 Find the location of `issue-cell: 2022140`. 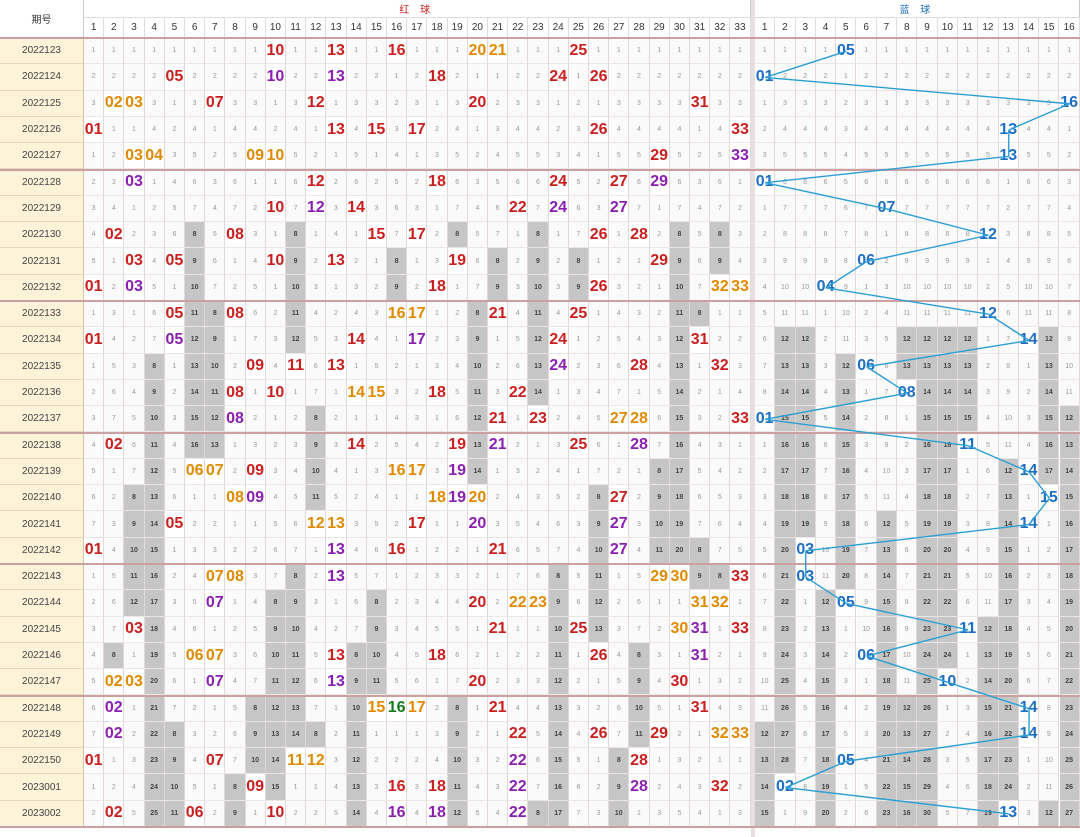

issue-cell: 2022140 is located at coordinates (42, 498).